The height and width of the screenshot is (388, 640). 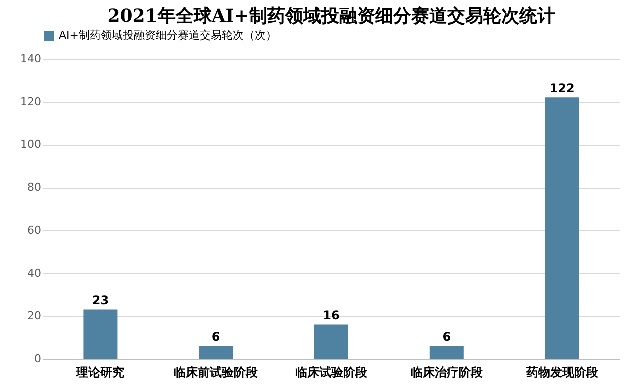 What do you see at coordinates (35, 230) in the screenshot?
I see `y-tick-label: 60` at bounding box center [35, 230].